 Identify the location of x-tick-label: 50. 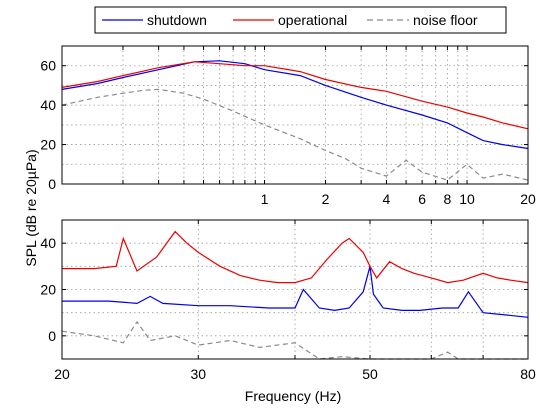
(370, 374).